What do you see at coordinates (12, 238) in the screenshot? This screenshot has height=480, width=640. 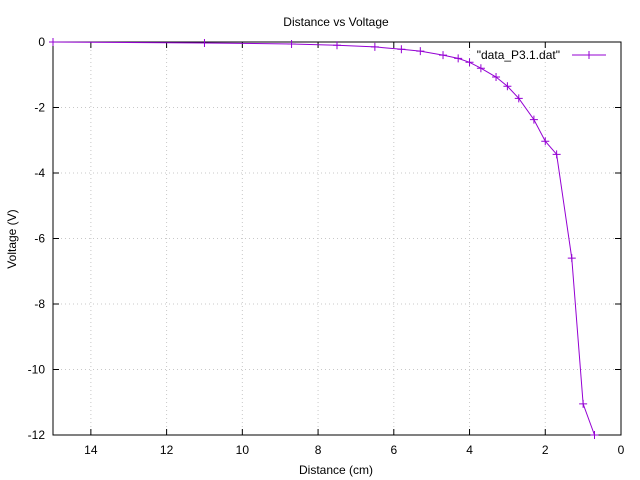 I see `y-axis-label: Voltage (V)` at bounding box center [12, 238].